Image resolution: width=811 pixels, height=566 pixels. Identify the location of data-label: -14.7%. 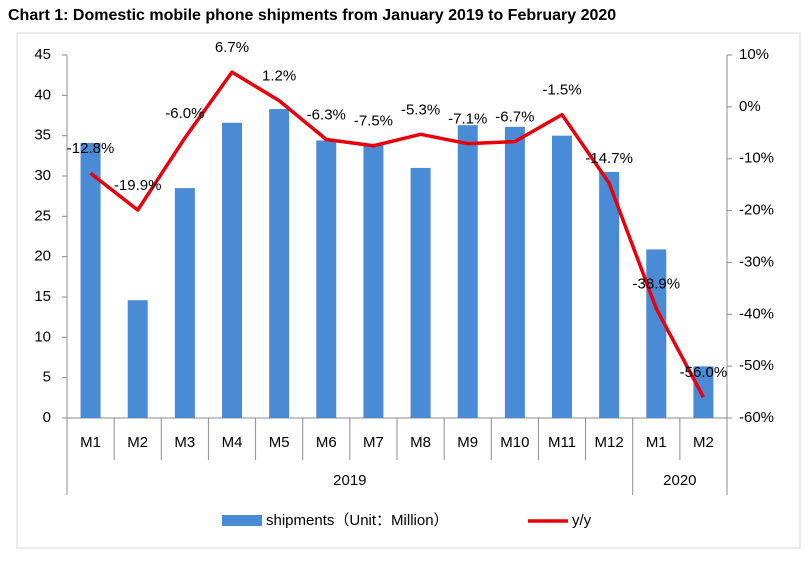
(609, 158).